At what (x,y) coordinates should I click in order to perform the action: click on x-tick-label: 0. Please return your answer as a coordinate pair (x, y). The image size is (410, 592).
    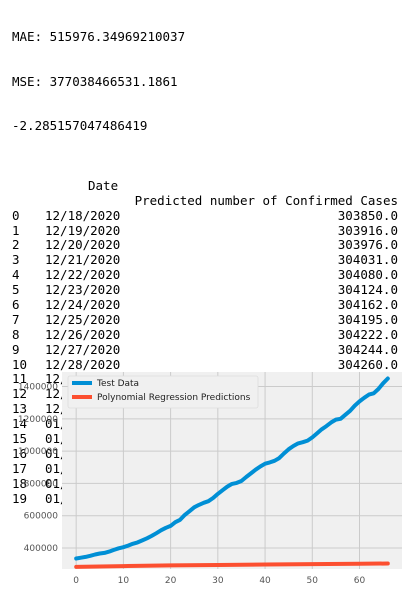
    Looking at the image, I should click on (76, 581).